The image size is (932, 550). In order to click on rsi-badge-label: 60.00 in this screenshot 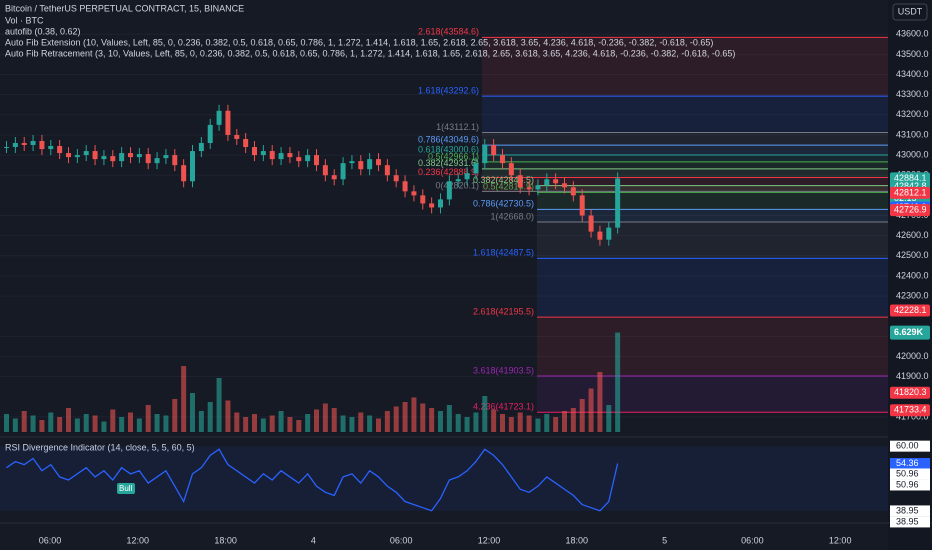, I will do `click(907, 446)`.